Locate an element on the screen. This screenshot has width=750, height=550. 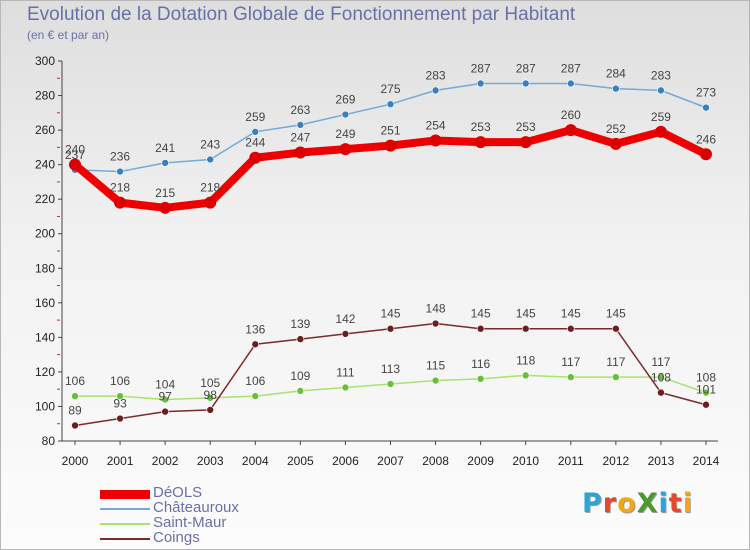
data-label-chateauroux: 275 is located at coordinates (390, 89).